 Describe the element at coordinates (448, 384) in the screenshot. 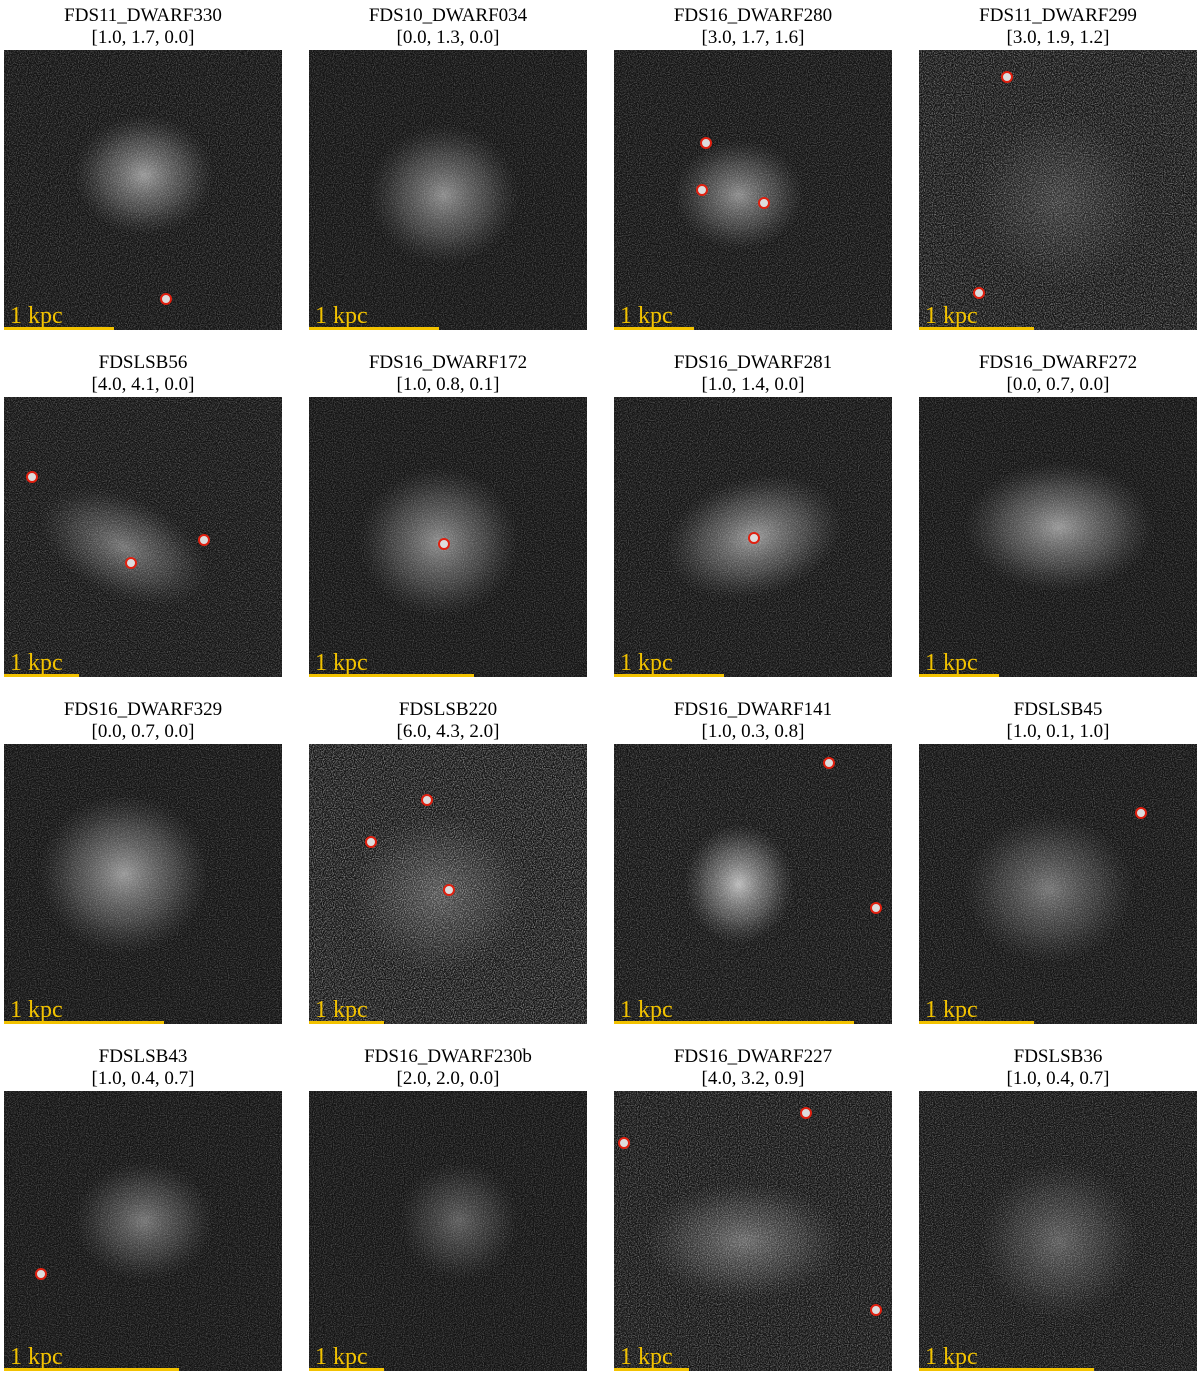

I see `panel-params: [1.0, 0.8, 0.1]` at that location.